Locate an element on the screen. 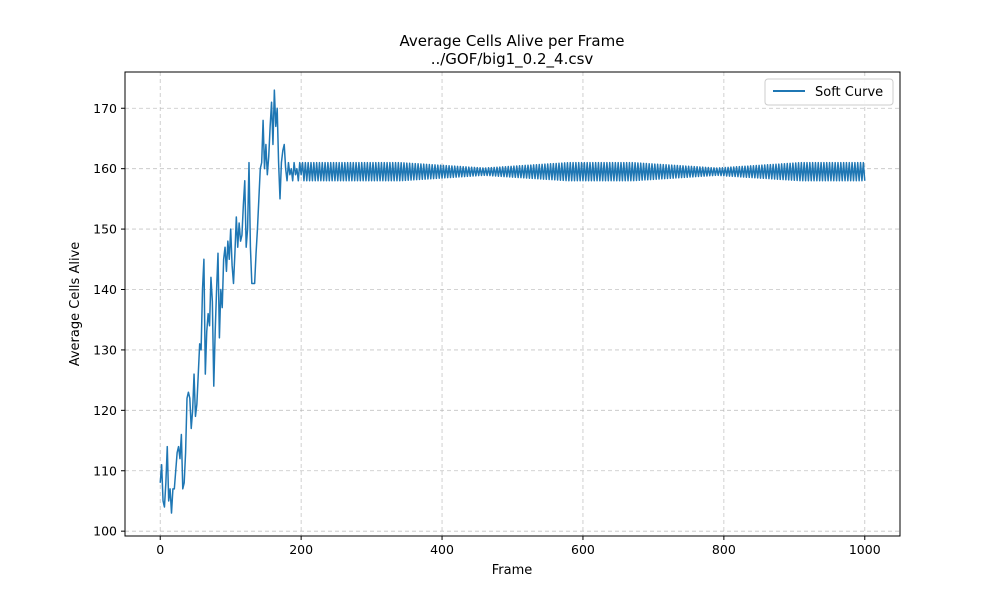 The width and height of the screenshot is (1000, 600). legend: Soft Curve is located at coordinates (829, 92).